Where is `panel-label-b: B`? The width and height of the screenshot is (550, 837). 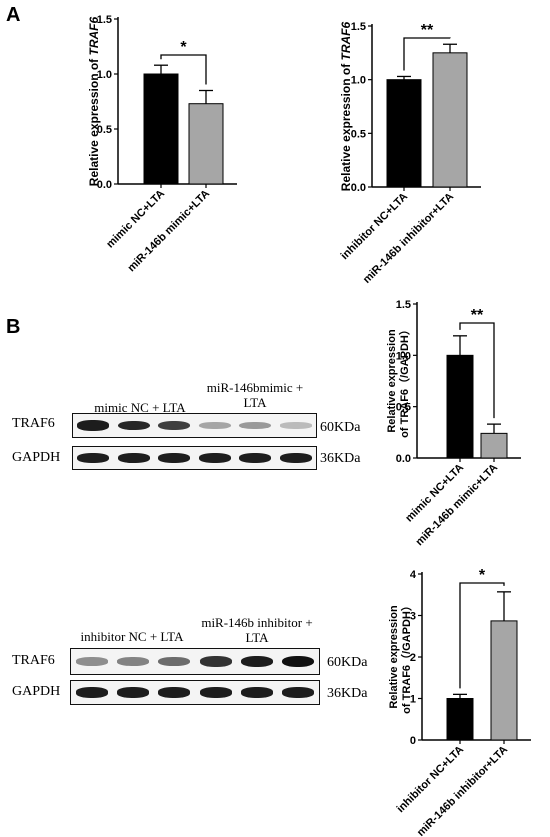
panel-label-b: B is located at coordinates (13, 327).